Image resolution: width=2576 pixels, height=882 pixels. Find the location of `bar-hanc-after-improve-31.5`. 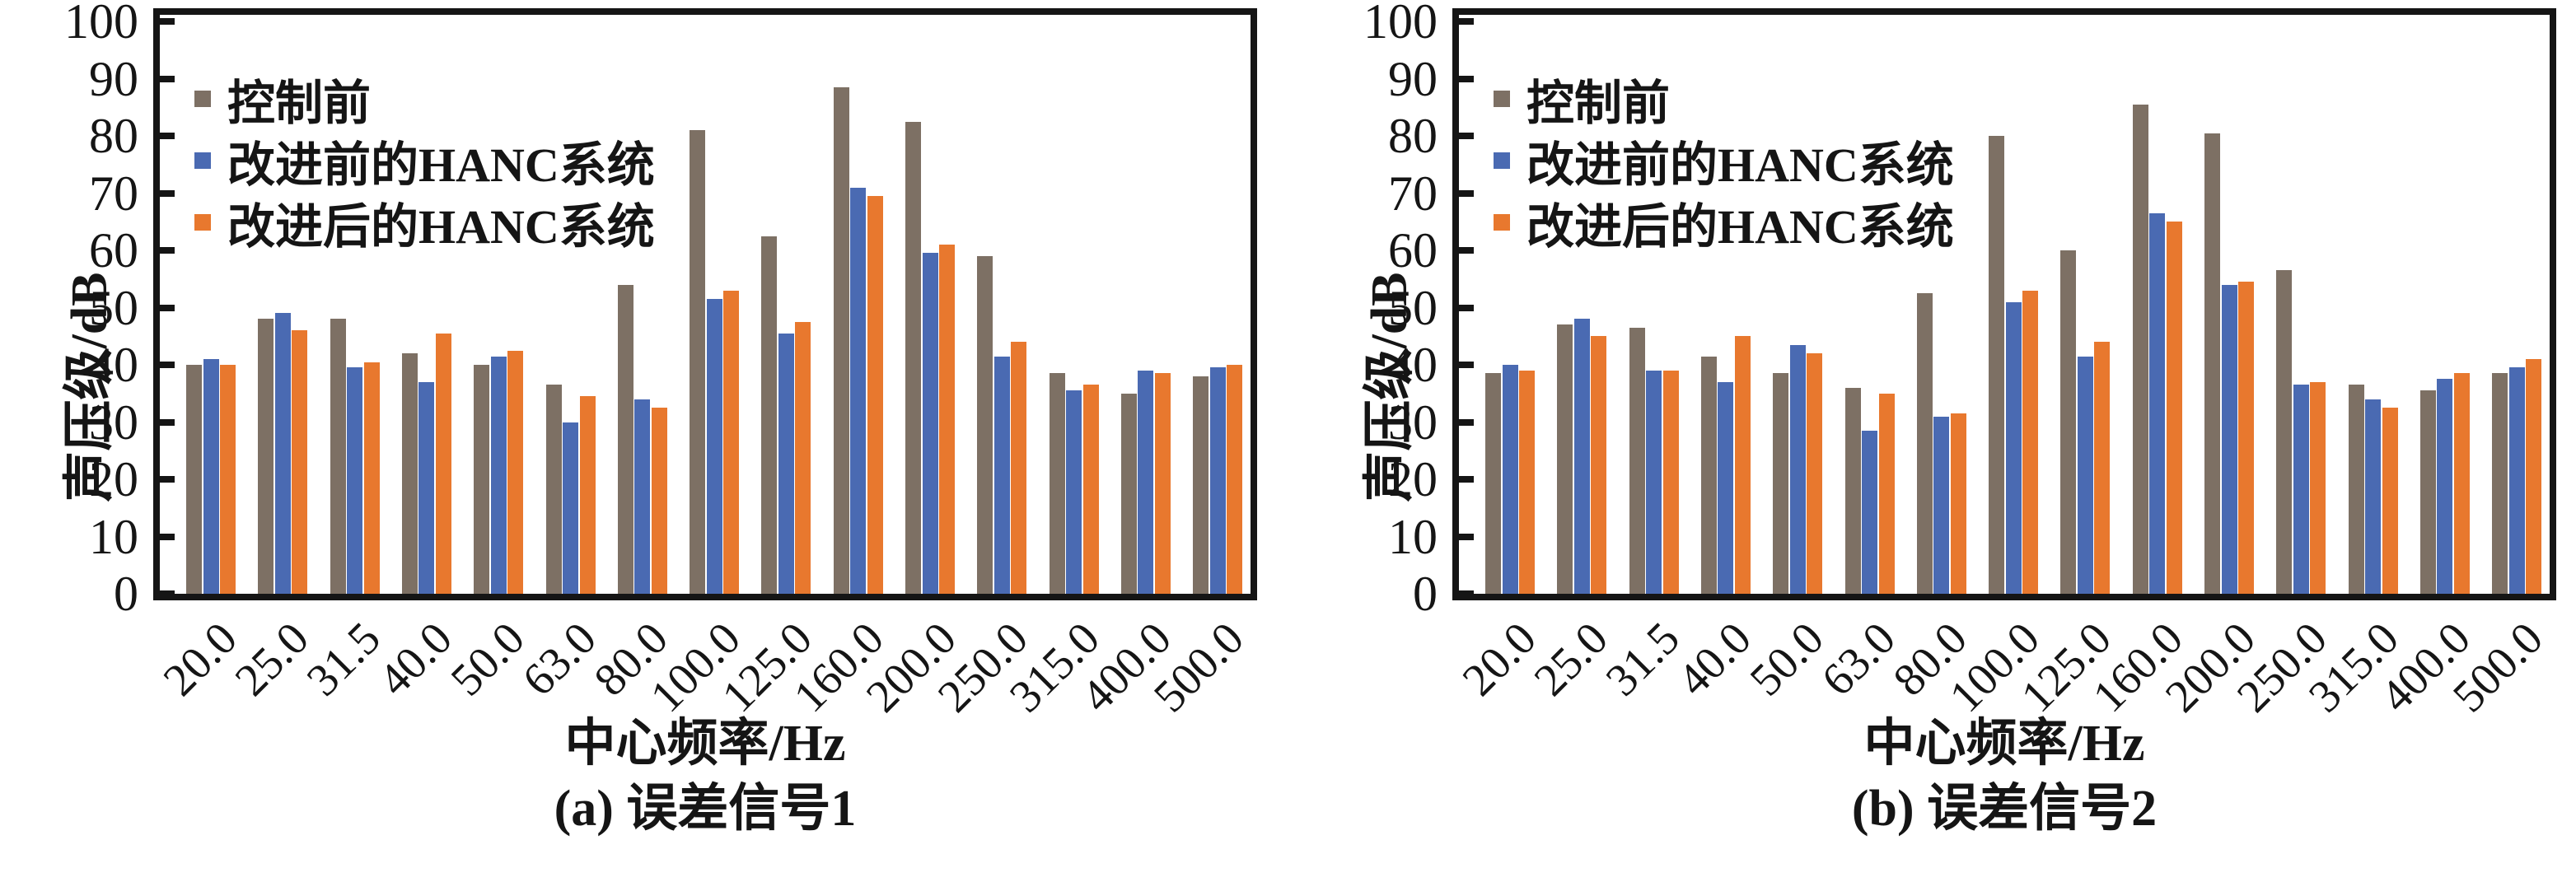

bar-hanc-after-improve-31.5 is located at coordinates (1670, 482).